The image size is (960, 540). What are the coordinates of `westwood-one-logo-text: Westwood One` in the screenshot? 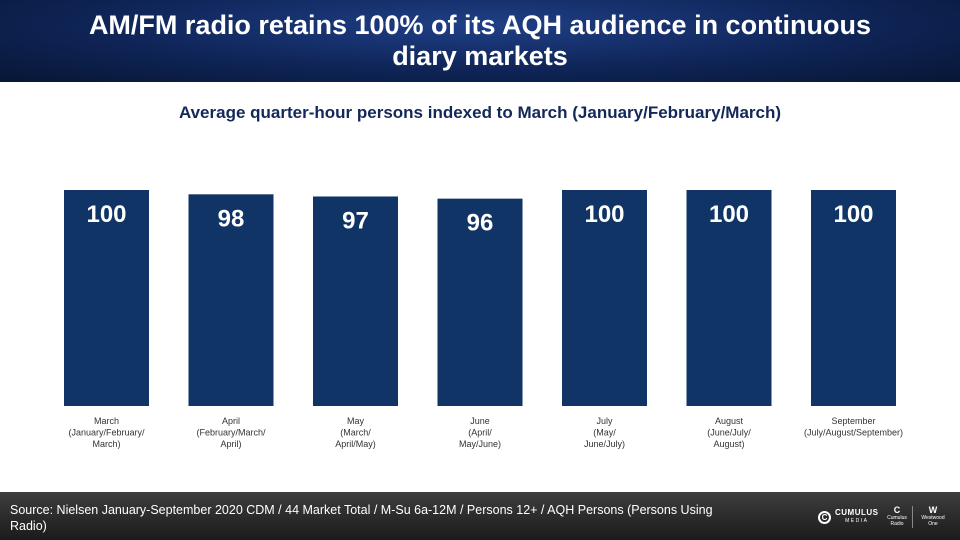 It's located at (933, 521).